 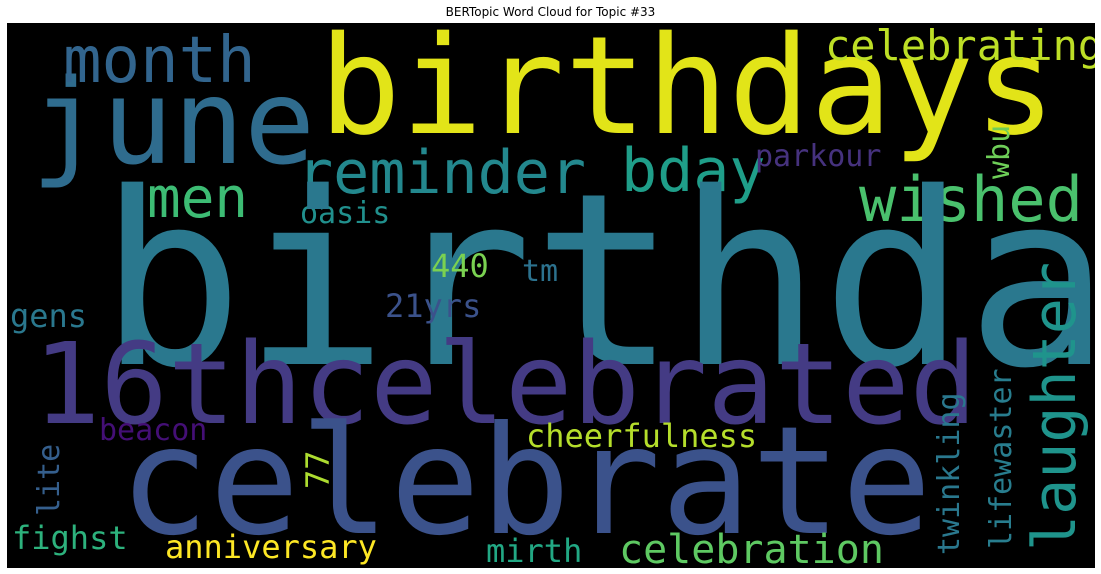 I want to click on word-parkour: parkour, so click(x=818, y=156).